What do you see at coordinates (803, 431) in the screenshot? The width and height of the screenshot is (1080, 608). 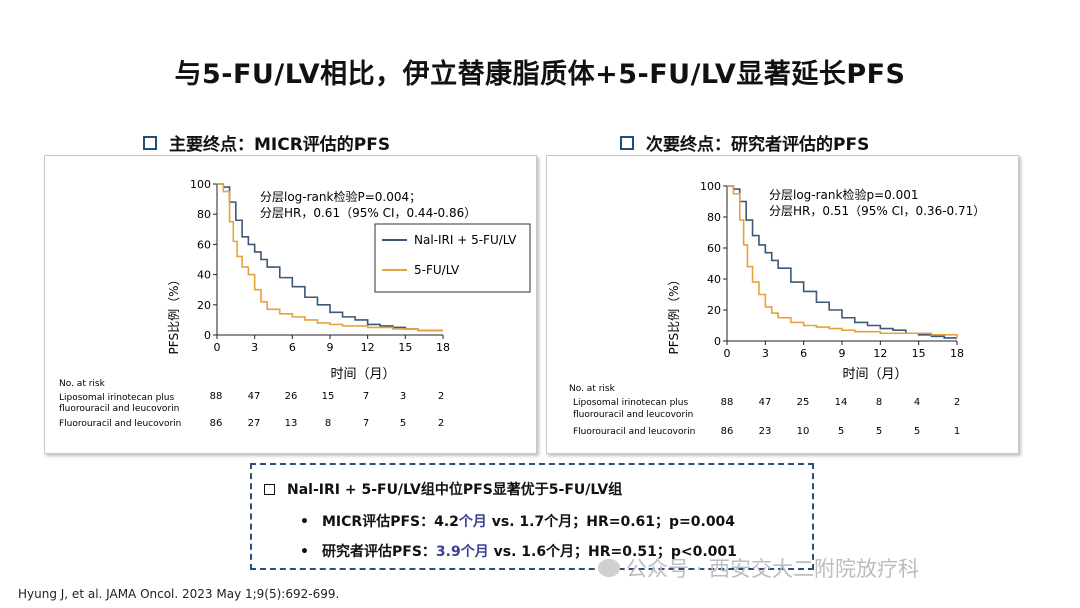 I see `risk-count: 10` at bounding box center [803, 431].